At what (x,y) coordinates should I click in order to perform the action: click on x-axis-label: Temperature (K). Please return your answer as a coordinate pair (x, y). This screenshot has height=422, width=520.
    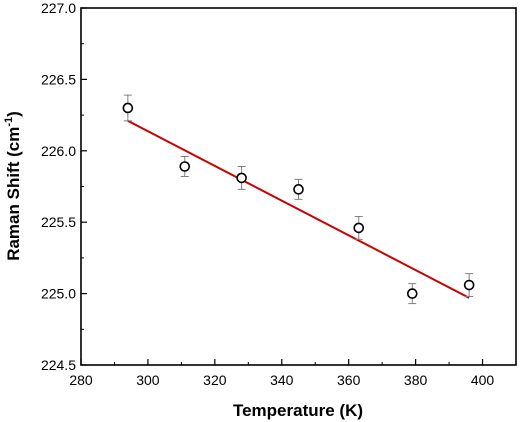
    Looking at the image, I should click on (298, 410).